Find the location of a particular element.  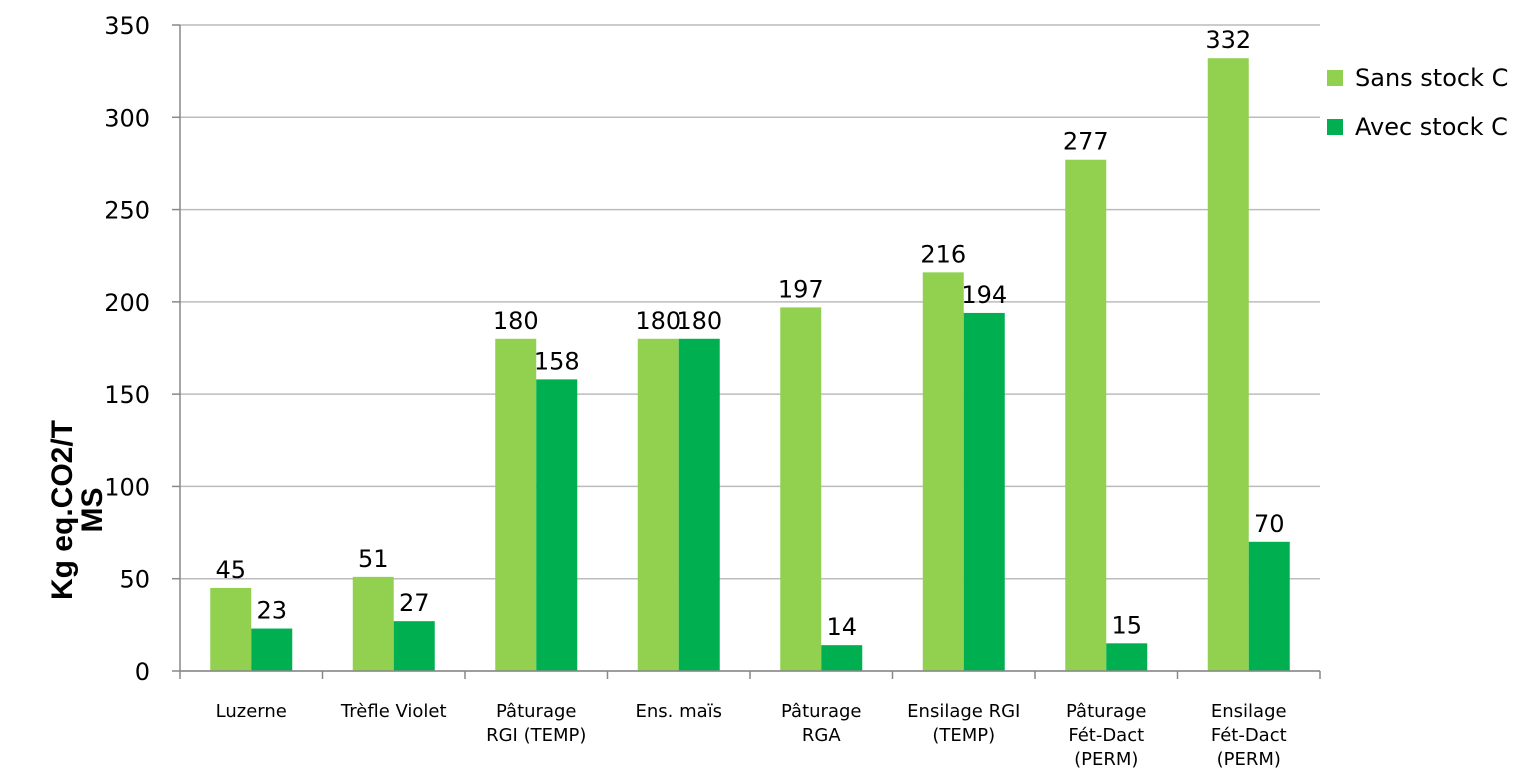

value-label: 27 is located at coordinates (414, 603).